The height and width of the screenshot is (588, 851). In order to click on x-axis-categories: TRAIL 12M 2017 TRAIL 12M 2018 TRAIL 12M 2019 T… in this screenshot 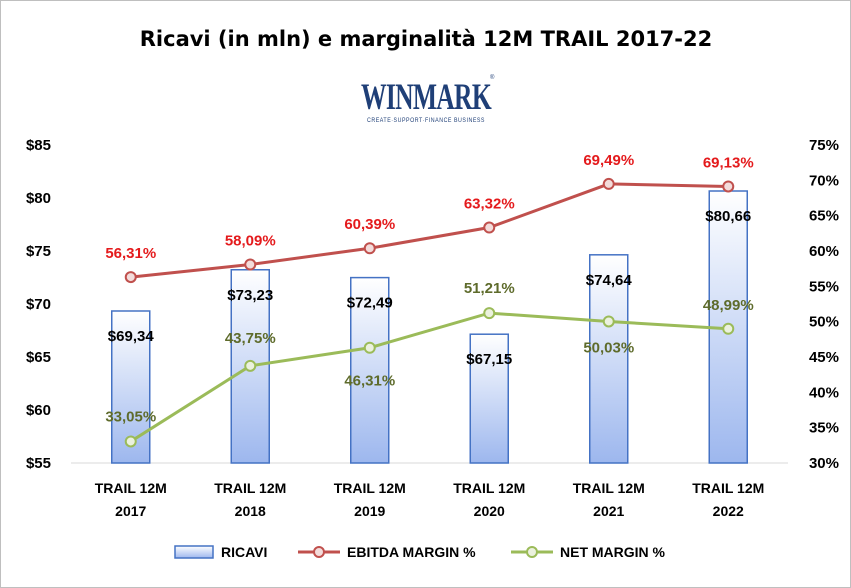, I will do `click(430, 499)`.